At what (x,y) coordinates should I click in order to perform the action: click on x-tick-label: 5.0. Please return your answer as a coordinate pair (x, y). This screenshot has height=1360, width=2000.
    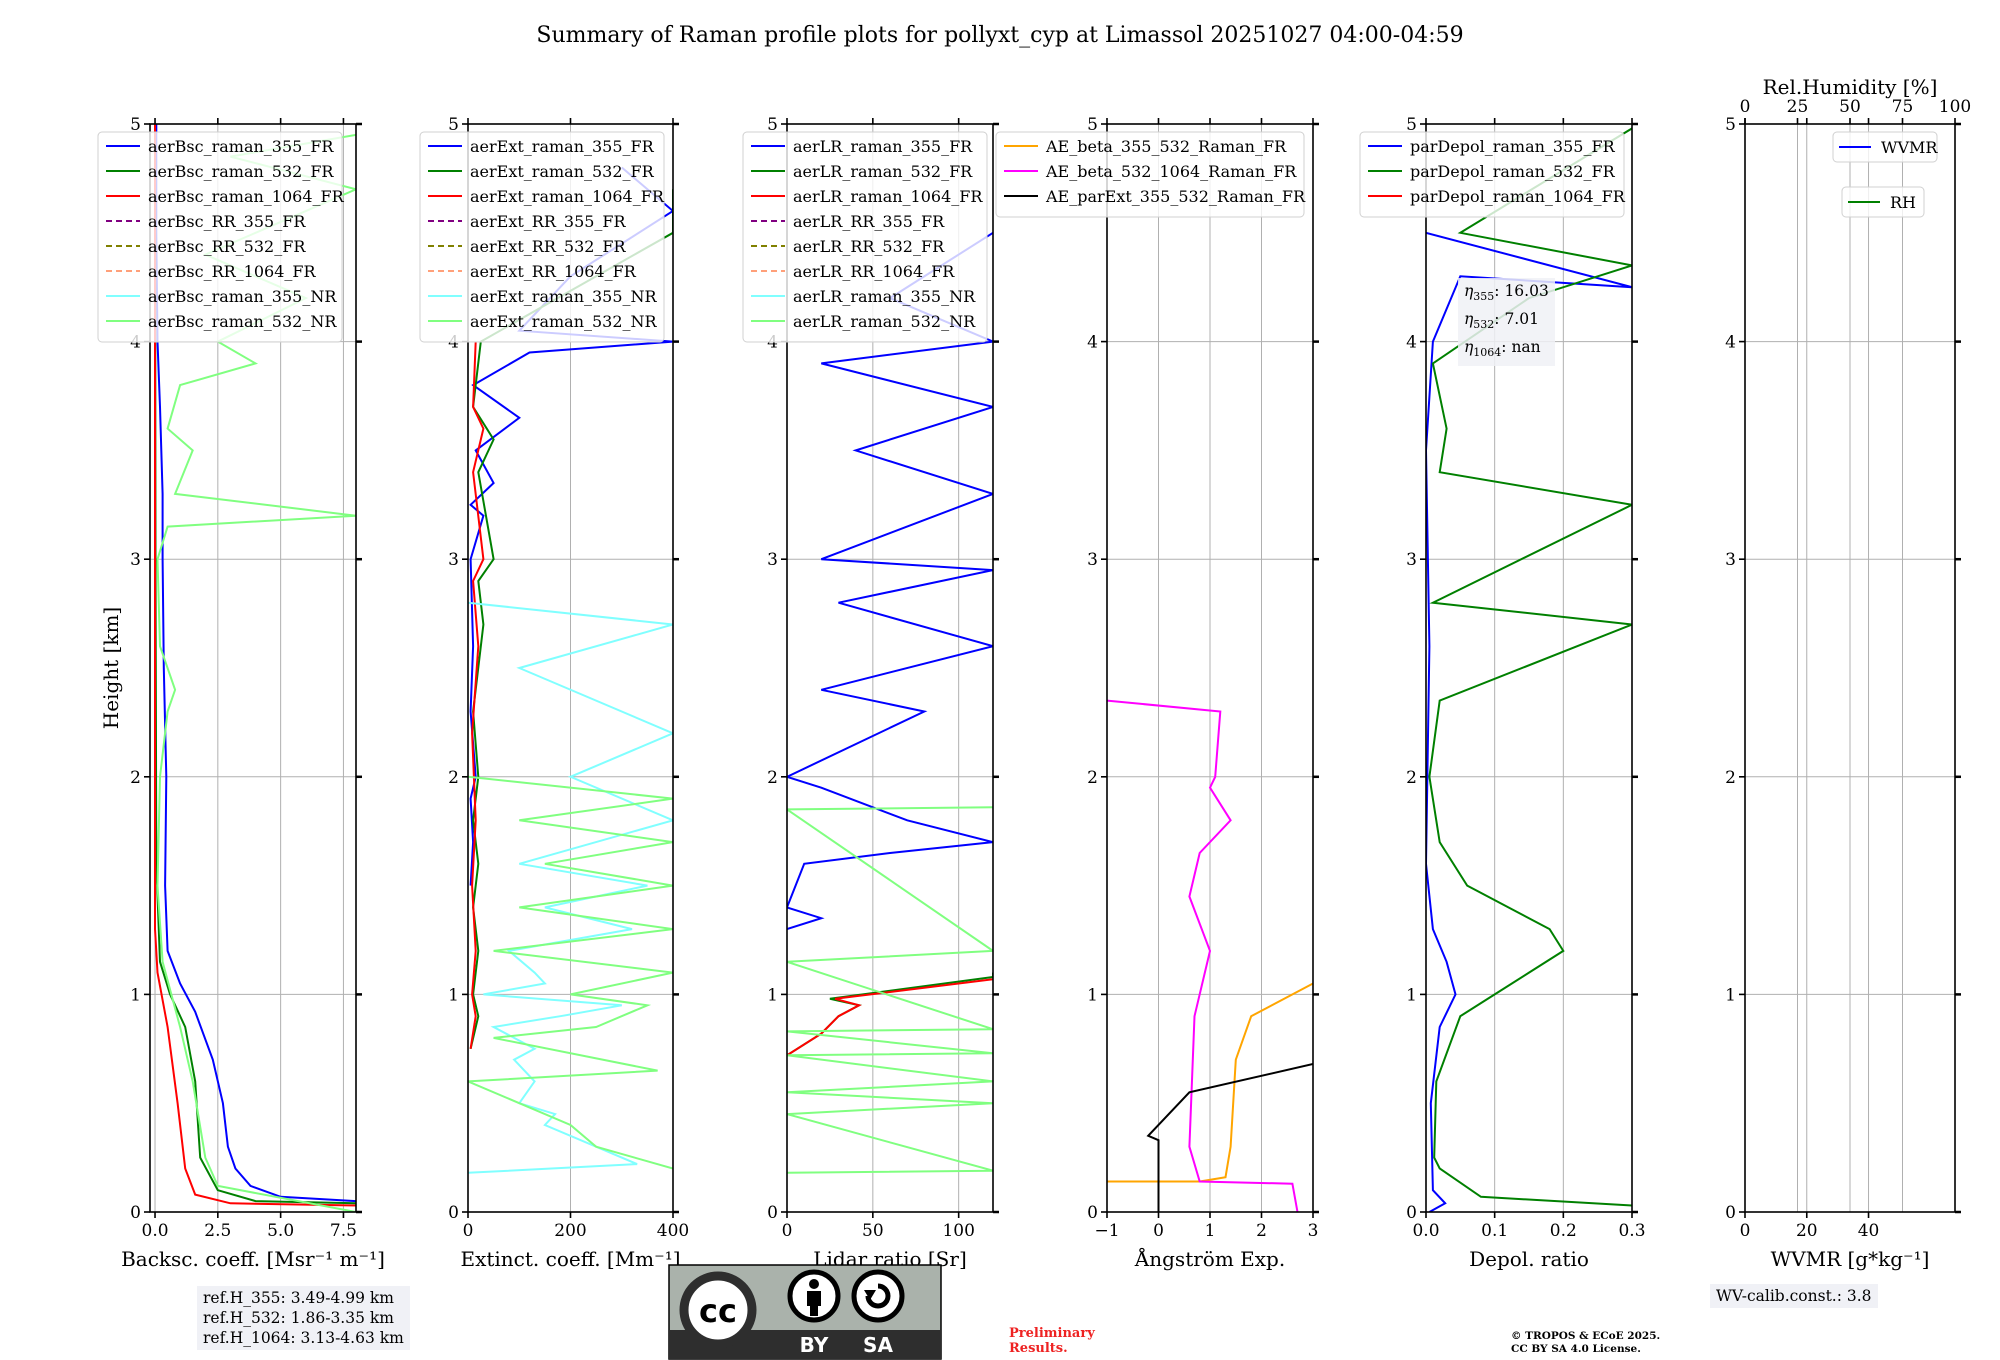
    Looking at the image, I should click on (280, 1231).